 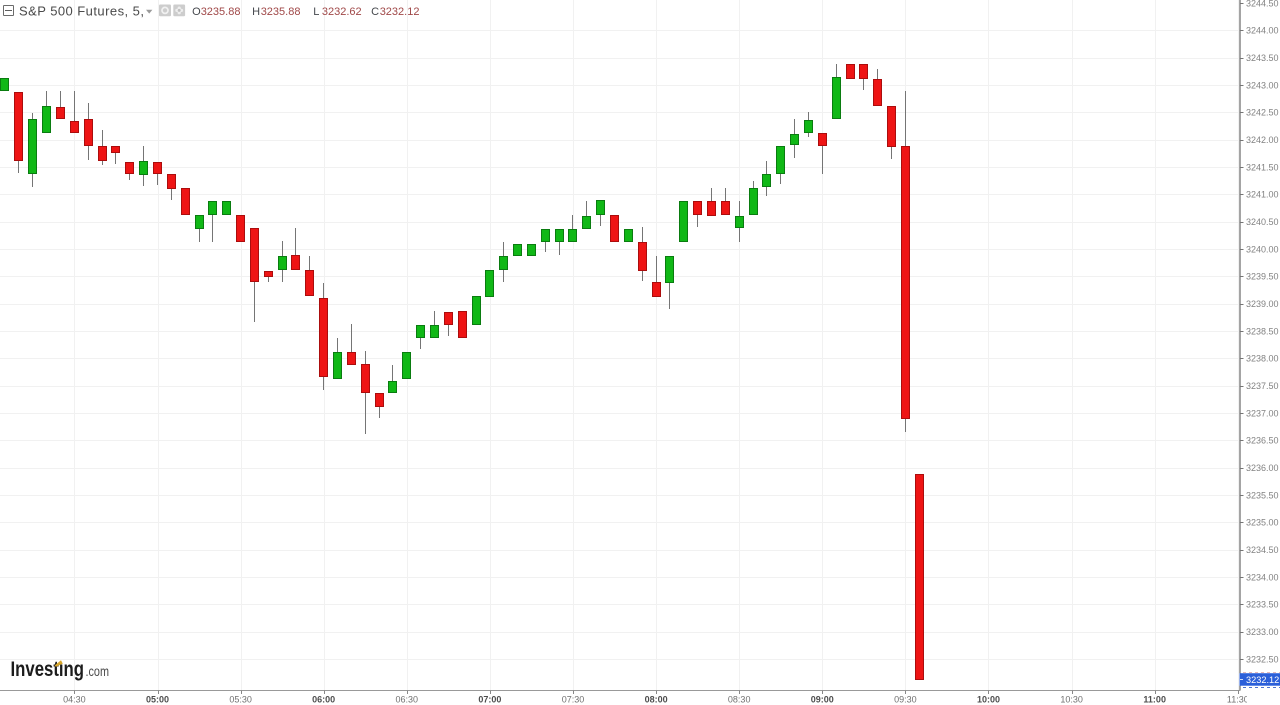 I want to click on svg-text: 07:30, so click(x=573, y=699).